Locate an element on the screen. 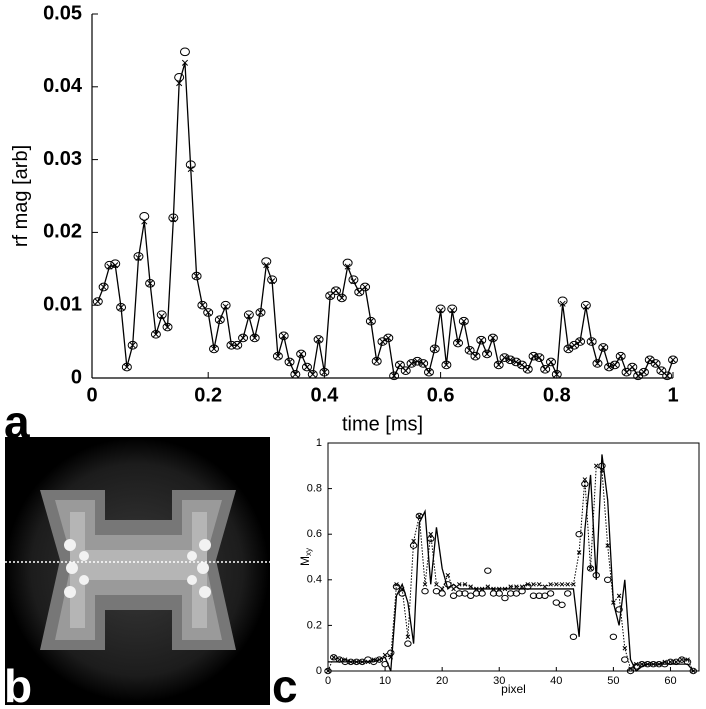  y-tick-label: 0.05 is located at coordinates (62, 13).